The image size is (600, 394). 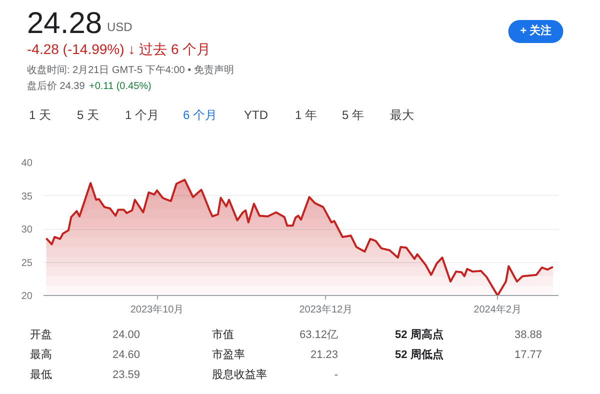 What do you see at coordinates (324, 355) in the screenshot?
I see `text: 21.23` at bounding box center [324, 355].